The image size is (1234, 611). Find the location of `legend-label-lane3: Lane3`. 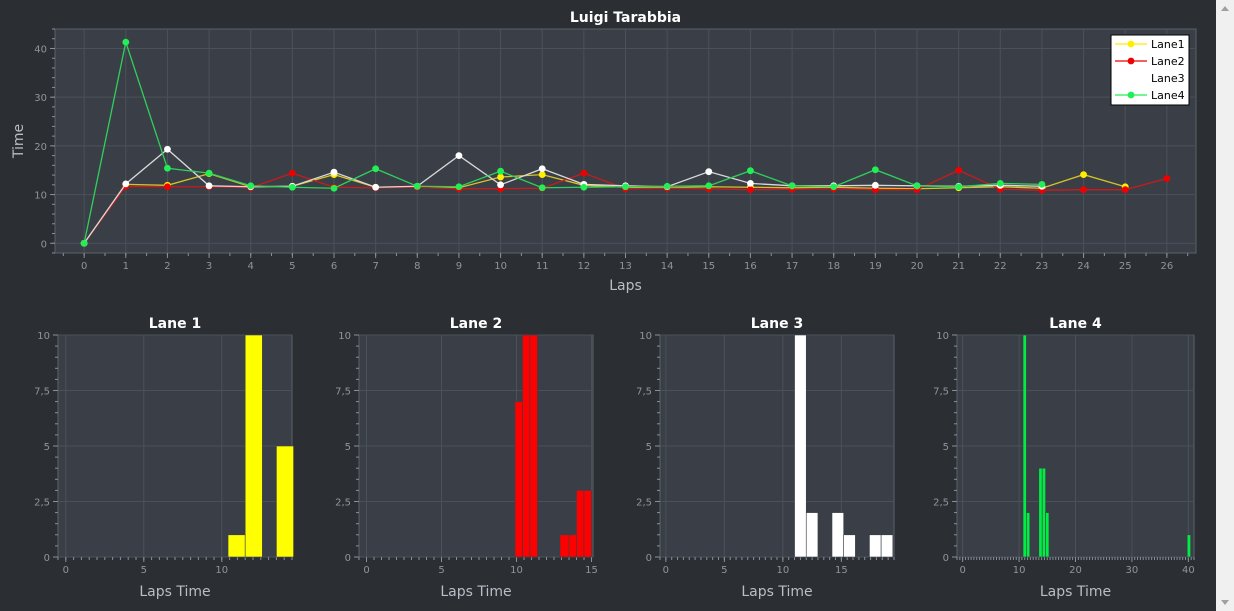

legend-label-lane3: Lane3 is located at coordinates (1168, 78).